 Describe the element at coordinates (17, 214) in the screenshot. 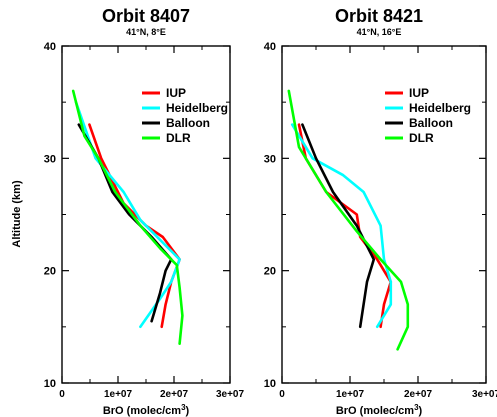

I see `y-axis-label: Altitude (km)` at that location.